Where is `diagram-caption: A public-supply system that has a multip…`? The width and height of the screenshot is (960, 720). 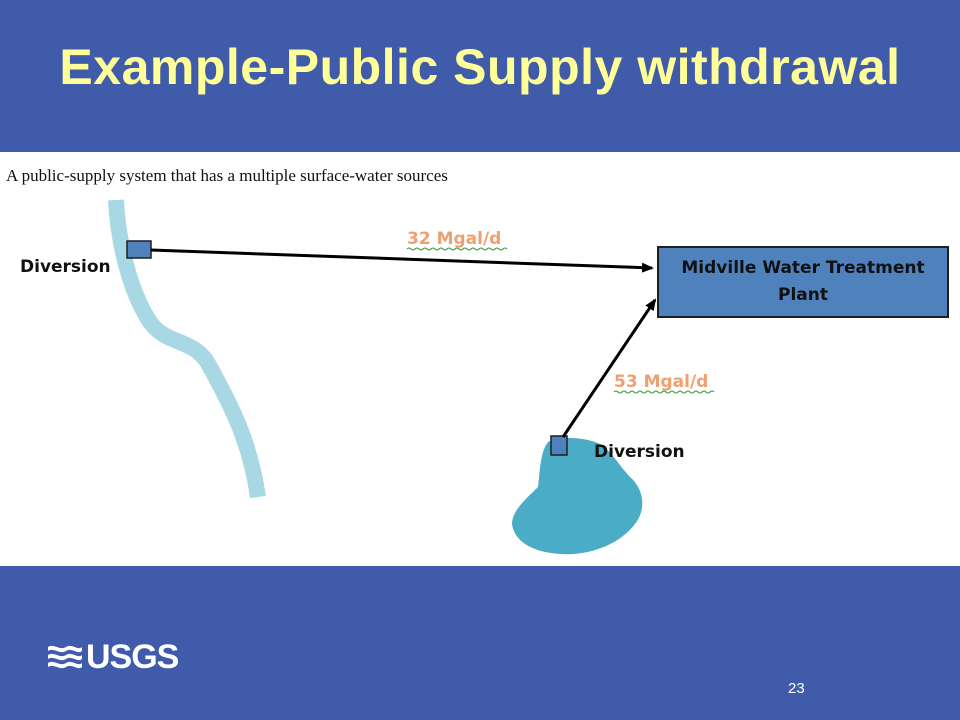
diagram-caption: A public-supply system that has a multip… is located at coordinates (227, 175).